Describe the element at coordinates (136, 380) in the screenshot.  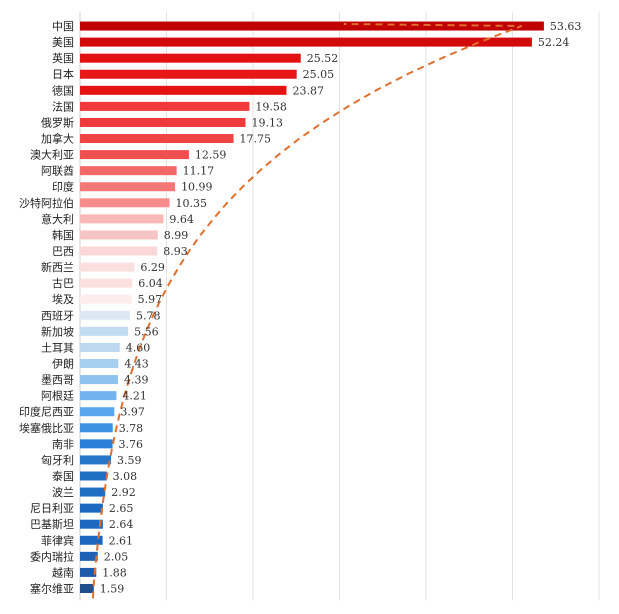
I see `value-label: 4.39` at that location.